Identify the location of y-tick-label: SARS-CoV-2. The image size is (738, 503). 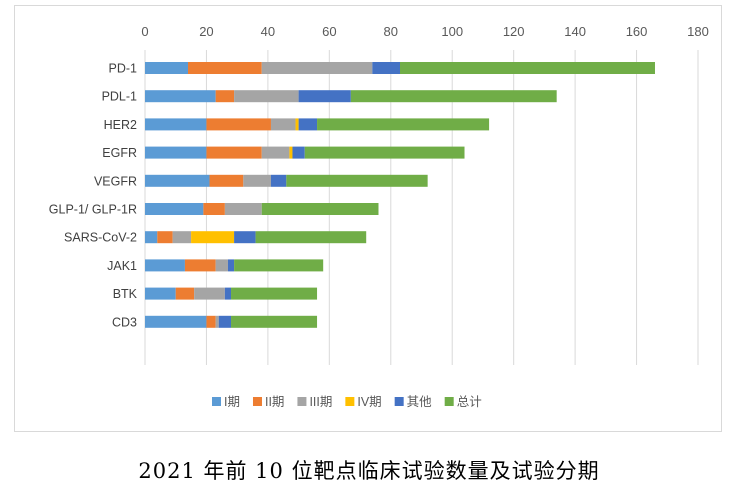
(100, 238).